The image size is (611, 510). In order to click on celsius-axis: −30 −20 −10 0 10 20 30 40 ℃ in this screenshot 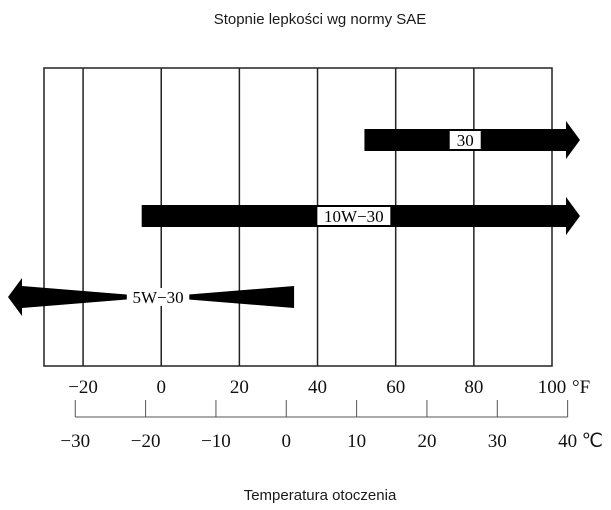, I will do `click(331, 426)`.